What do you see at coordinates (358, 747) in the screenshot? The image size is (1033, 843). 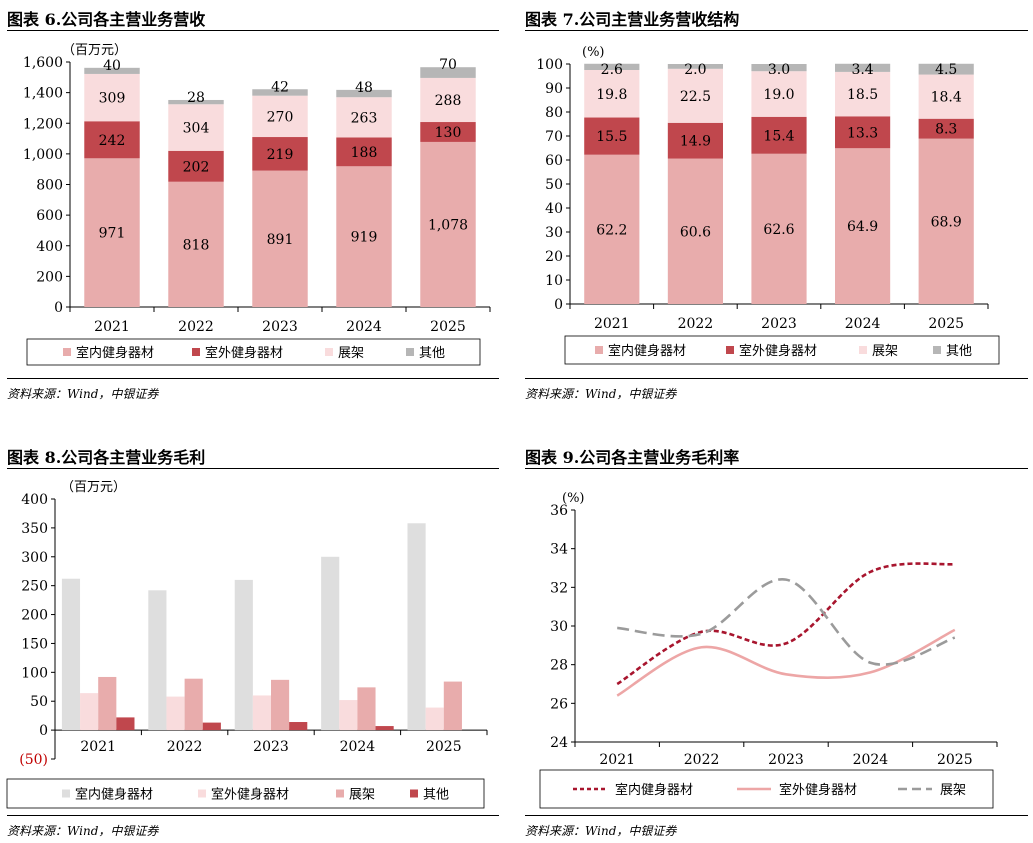 I see `x-tick-label: 2024` at bounding box center [358, 747].